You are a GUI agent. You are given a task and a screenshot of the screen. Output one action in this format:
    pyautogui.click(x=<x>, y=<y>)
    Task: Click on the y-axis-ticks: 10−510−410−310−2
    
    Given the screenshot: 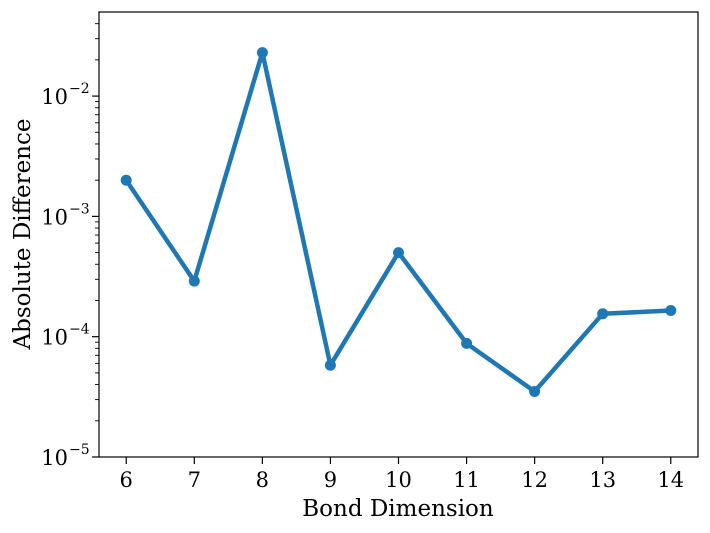 What is the action you would take?
    pyautogui.click(x=70, y=275)
    